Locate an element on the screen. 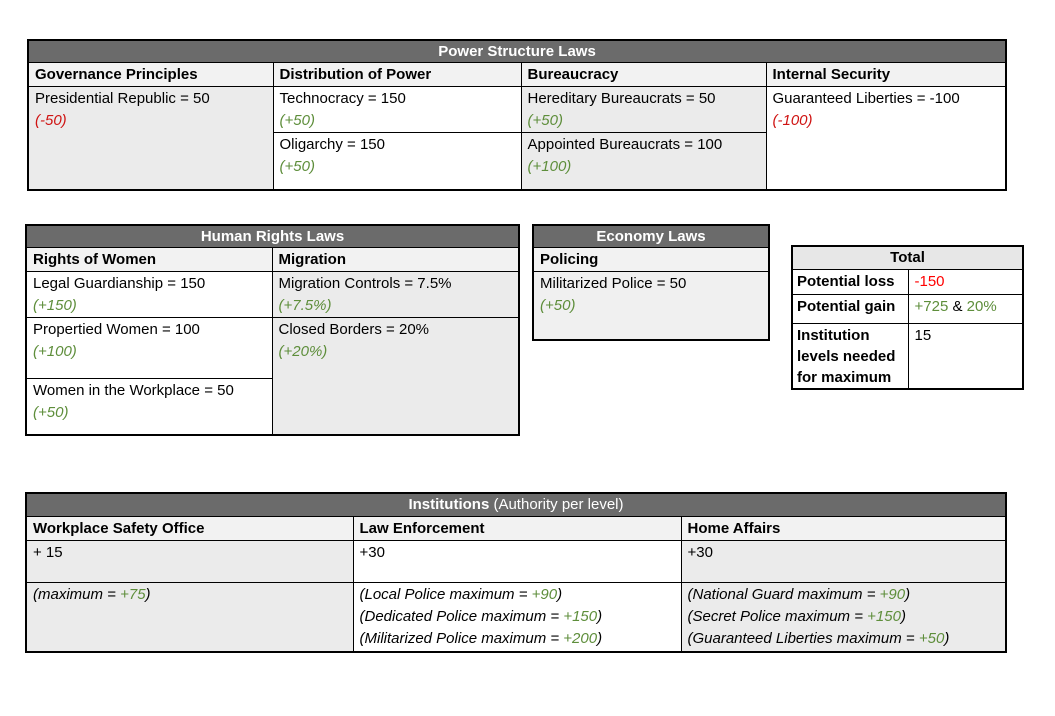  col-header-rights-of-women: Rights of Women is located at coordinates (149, 259).